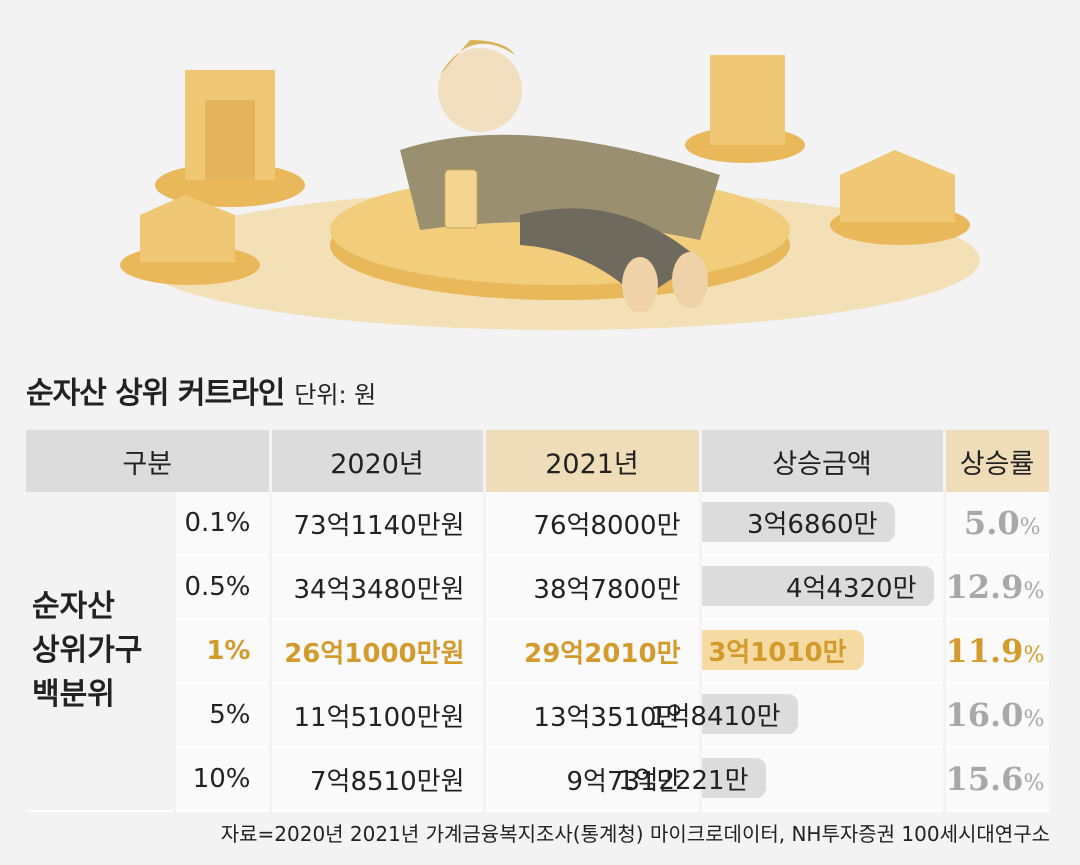 The image size is (1080, 865). I want to click on increase-label: 1억8410만, so click(715, 717).